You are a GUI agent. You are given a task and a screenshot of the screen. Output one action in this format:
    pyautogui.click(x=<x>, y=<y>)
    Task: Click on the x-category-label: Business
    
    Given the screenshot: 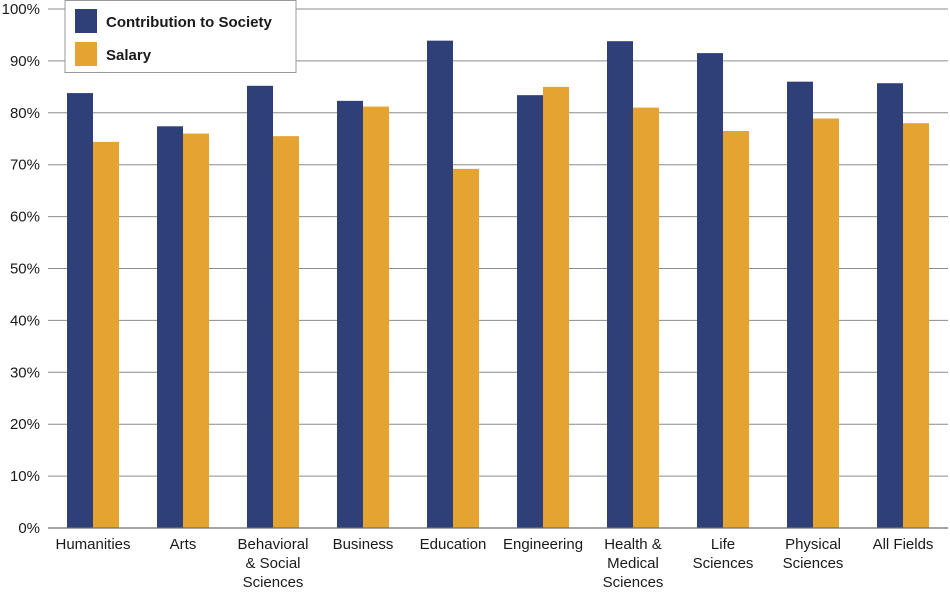 What is the action you would take?
    pyautogui.click(x=363, y=544)
    